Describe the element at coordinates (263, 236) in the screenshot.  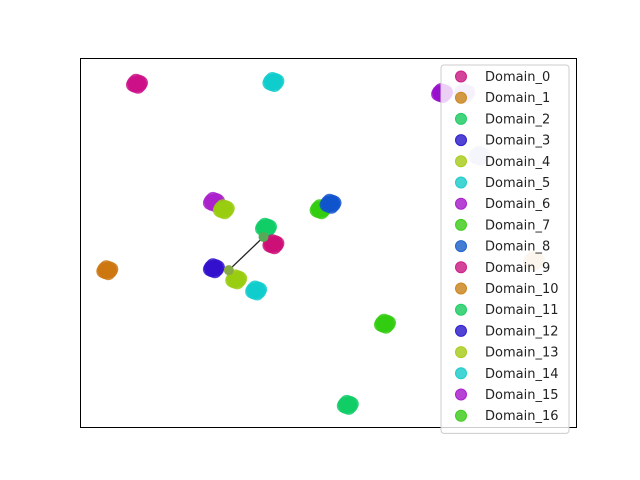
I see `connector-end-marker` at that location.